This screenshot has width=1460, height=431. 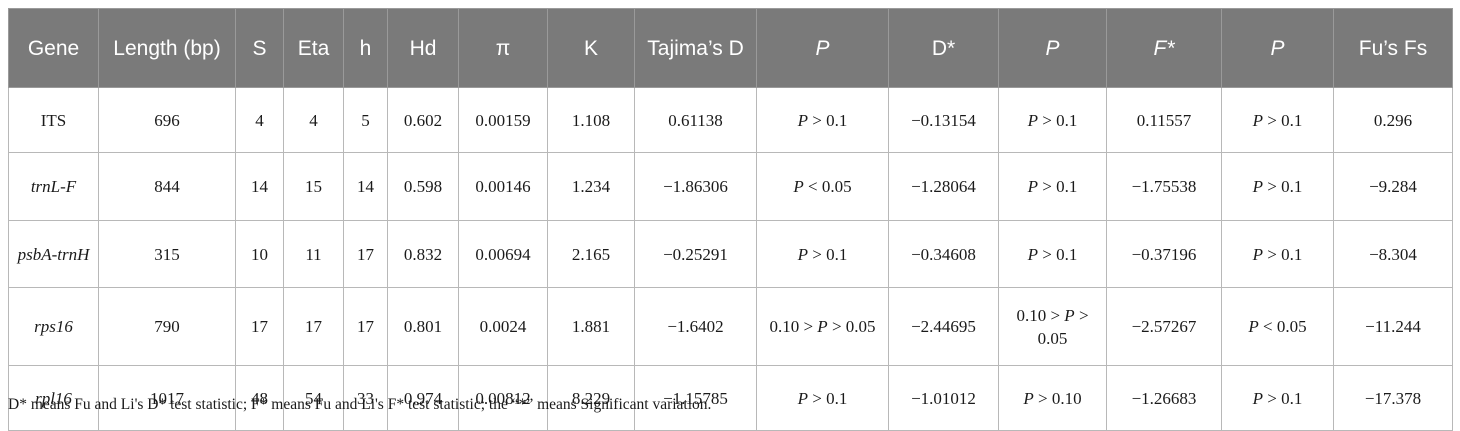 I want to click on table-cell-Hd: 0.602, so click(x=423, y=120).